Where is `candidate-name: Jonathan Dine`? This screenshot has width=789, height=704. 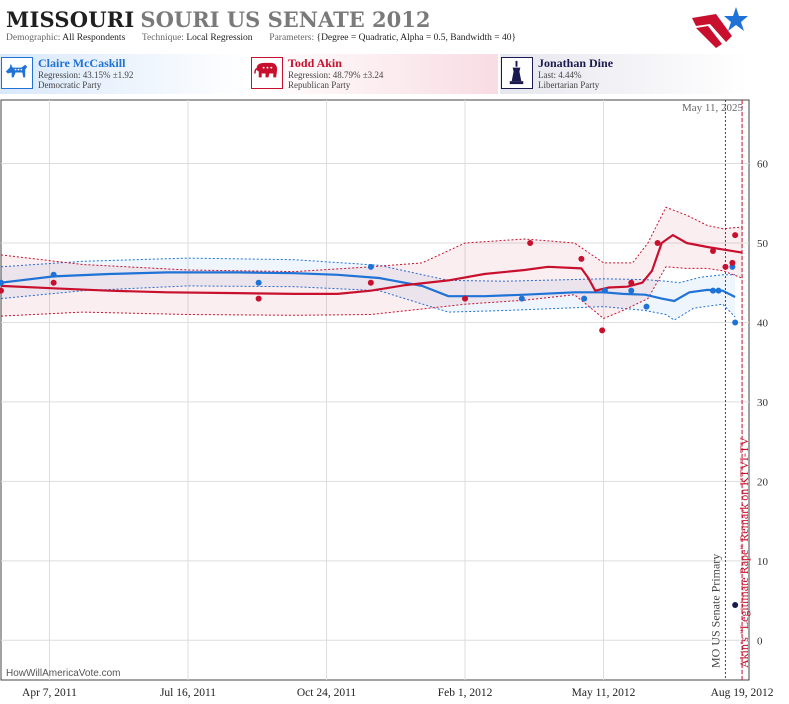
candidate-name: Jonathan Dine is located at coordinates (576, 63).